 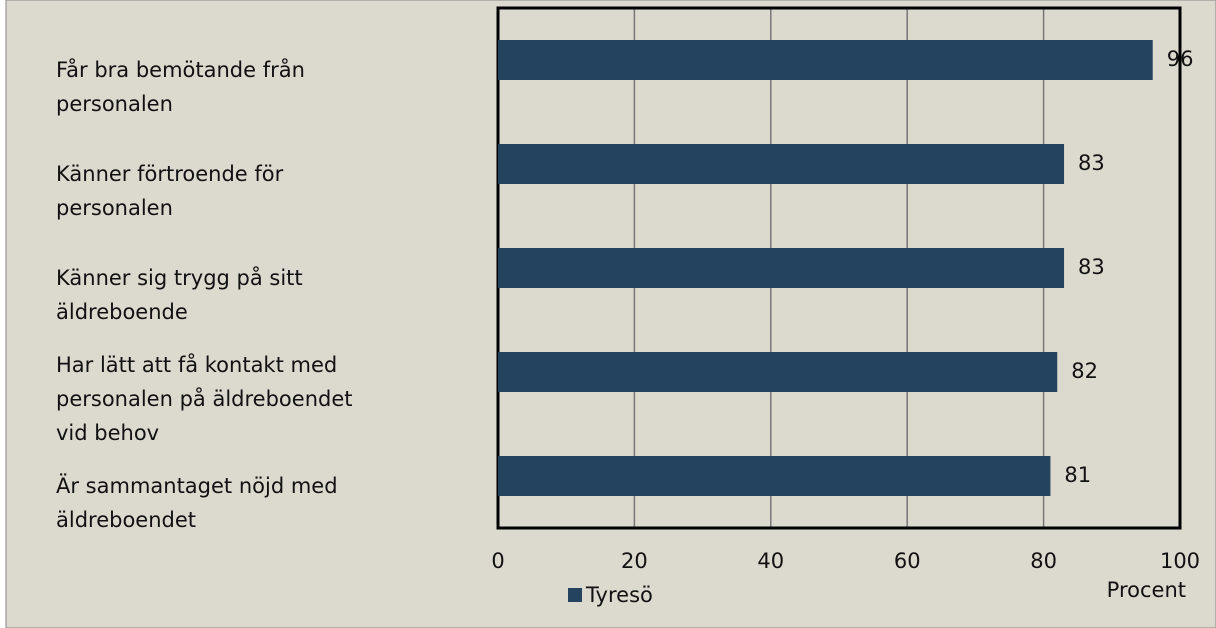 I want to click on category-label: Känner sig trygg på sitt äldreboende, so click(x=179, y=295).